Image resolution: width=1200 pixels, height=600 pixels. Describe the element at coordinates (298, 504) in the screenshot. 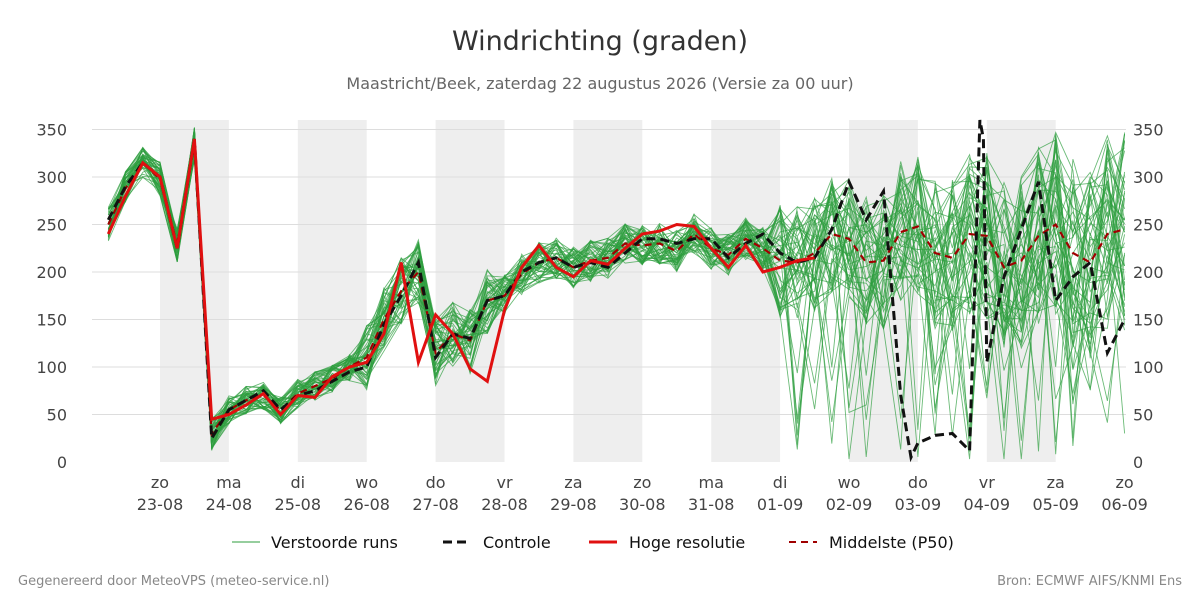

I see `x-tick-date: 25-08` at that location.